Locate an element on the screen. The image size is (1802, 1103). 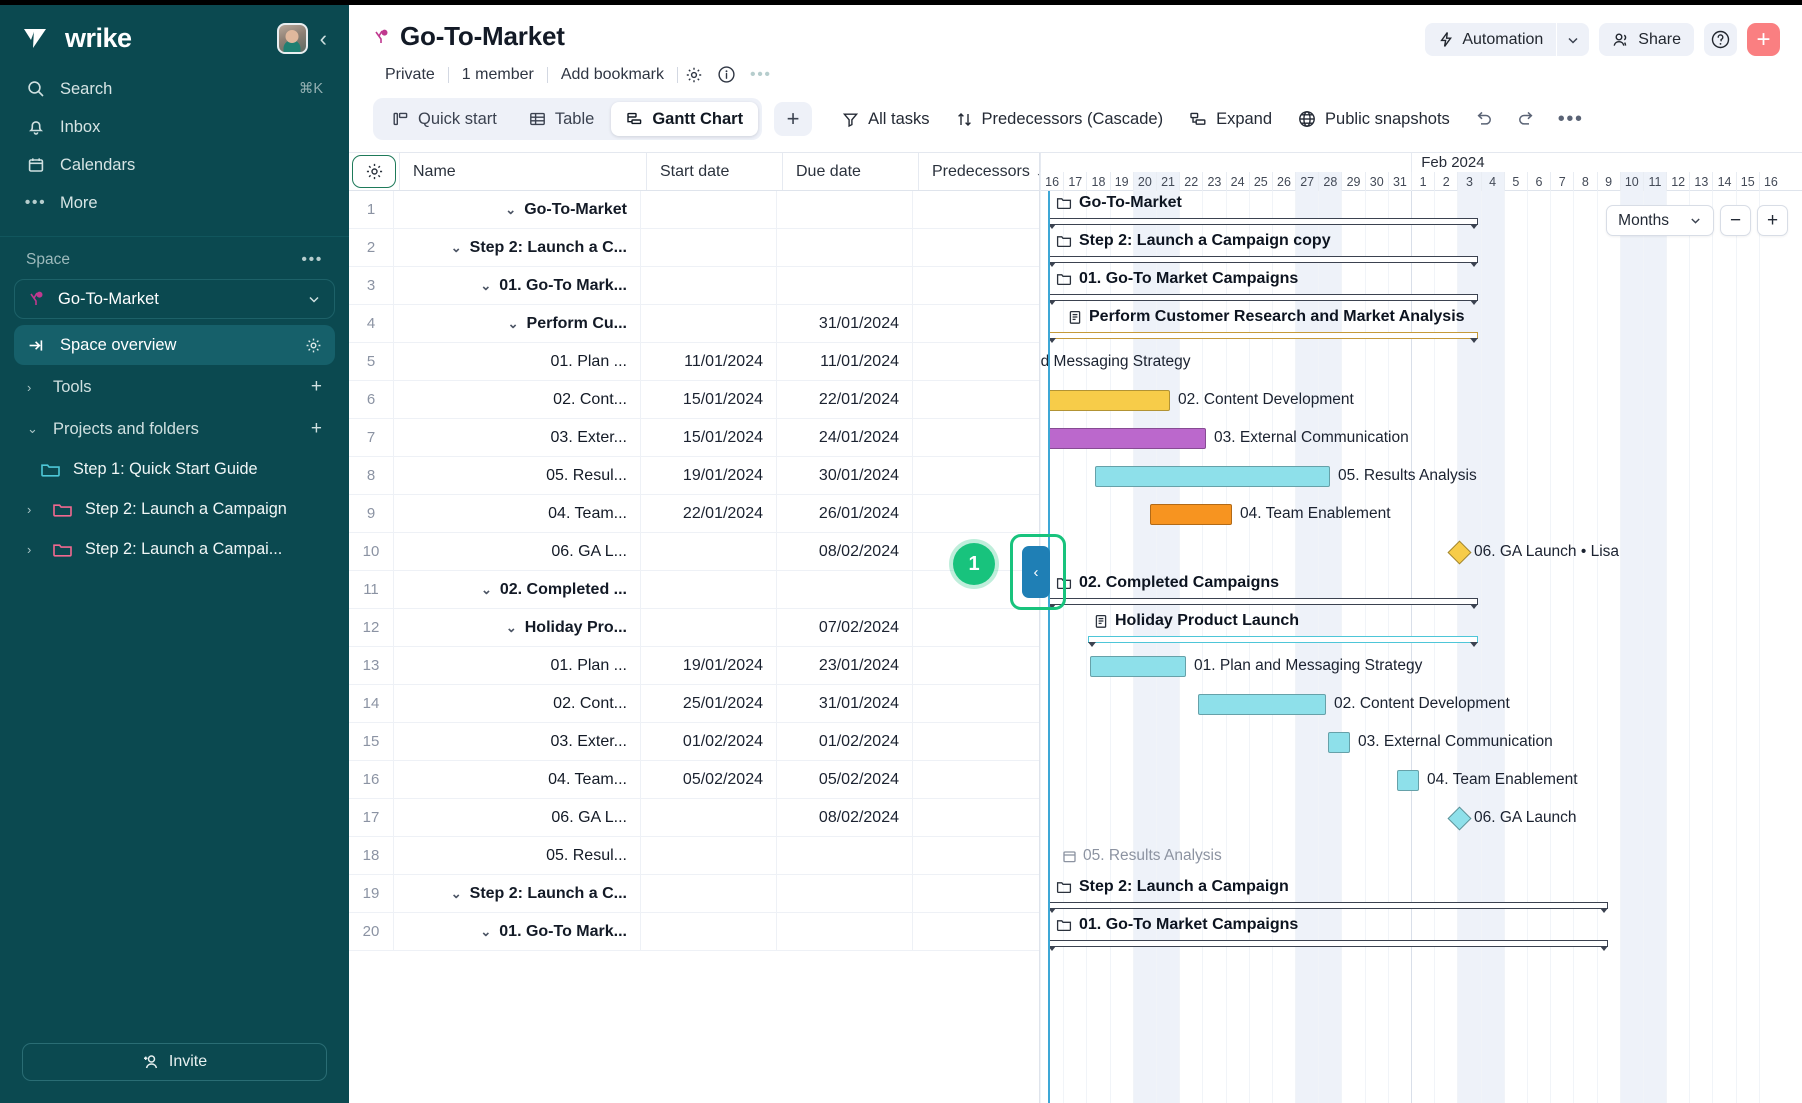
sidebar-item-projects-and-folders: ⌄ Projects and folders + is located at coordinates (174, 429).